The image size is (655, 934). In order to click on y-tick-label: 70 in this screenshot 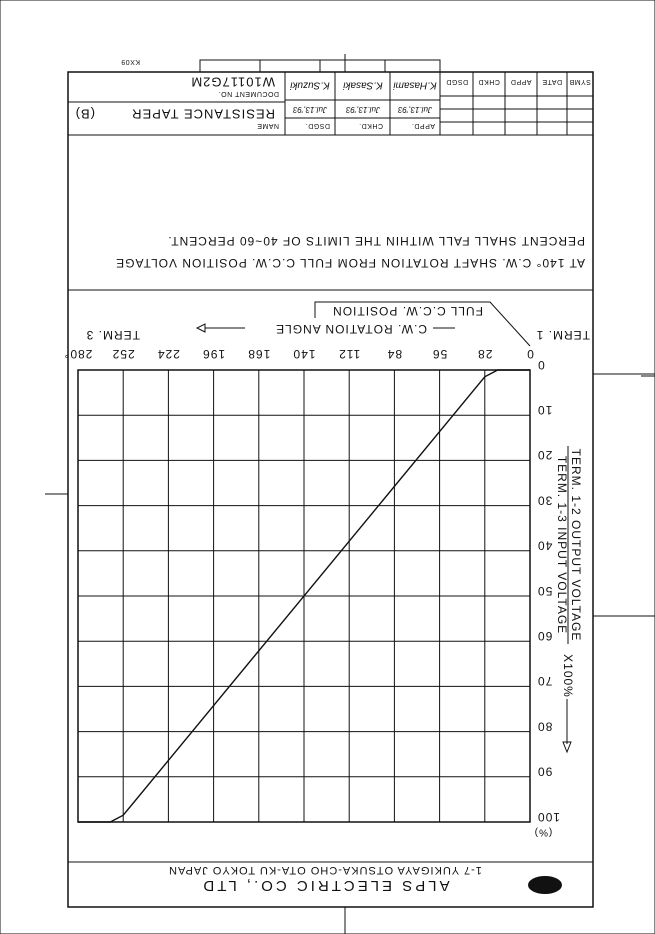, I will do `click(544, 681)`.